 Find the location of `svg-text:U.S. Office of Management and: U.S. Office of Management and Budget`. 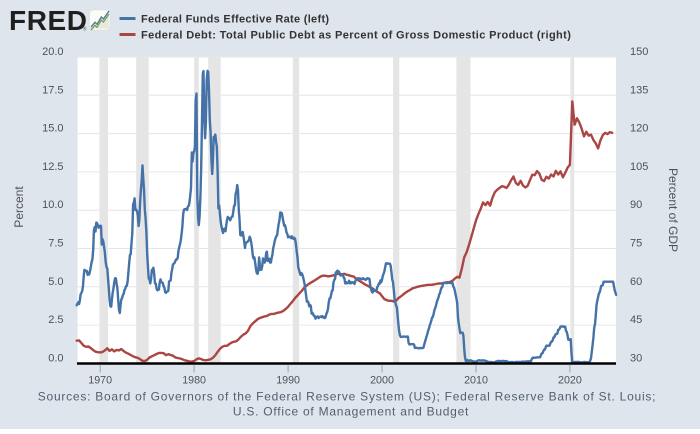

svg-text:U.S. Office of Management and: U.S. Office of Management and Budget is located at coordinates (351, 412).